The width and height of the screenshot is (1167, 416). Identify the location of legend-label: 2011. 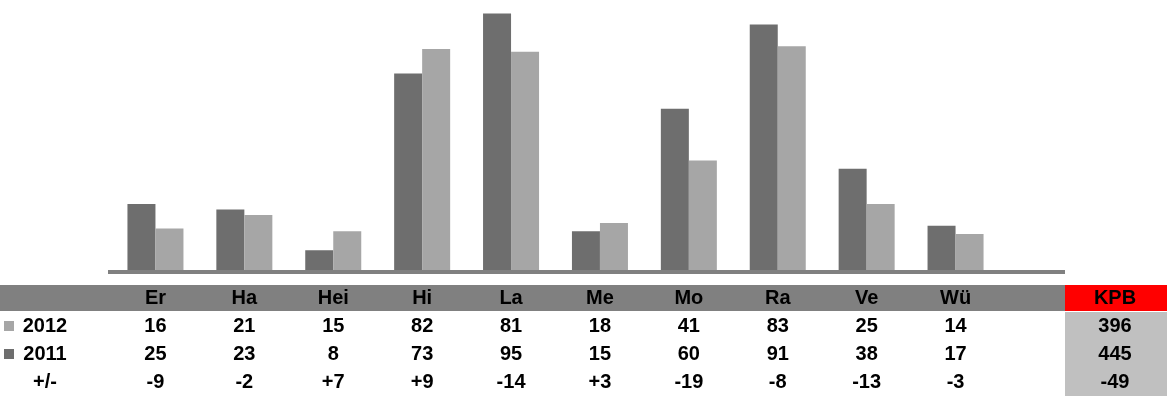
(45, 353).